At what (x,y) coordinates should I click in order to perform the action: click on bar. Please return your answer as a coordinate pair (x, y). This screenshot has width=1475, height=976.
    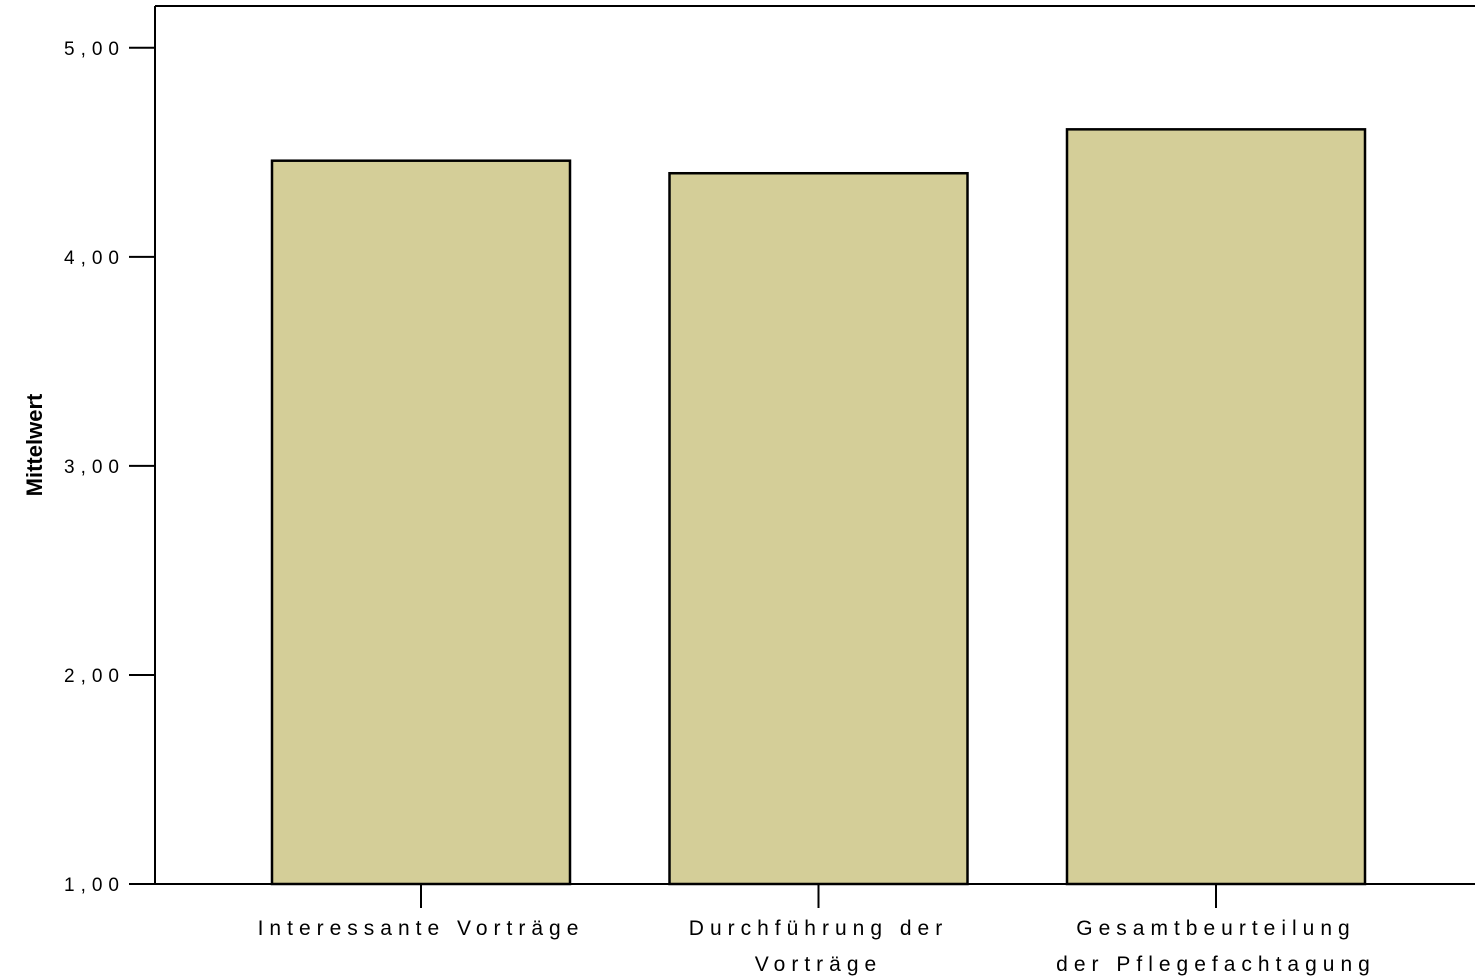
    Looking at the image, I should click on (818, 528).